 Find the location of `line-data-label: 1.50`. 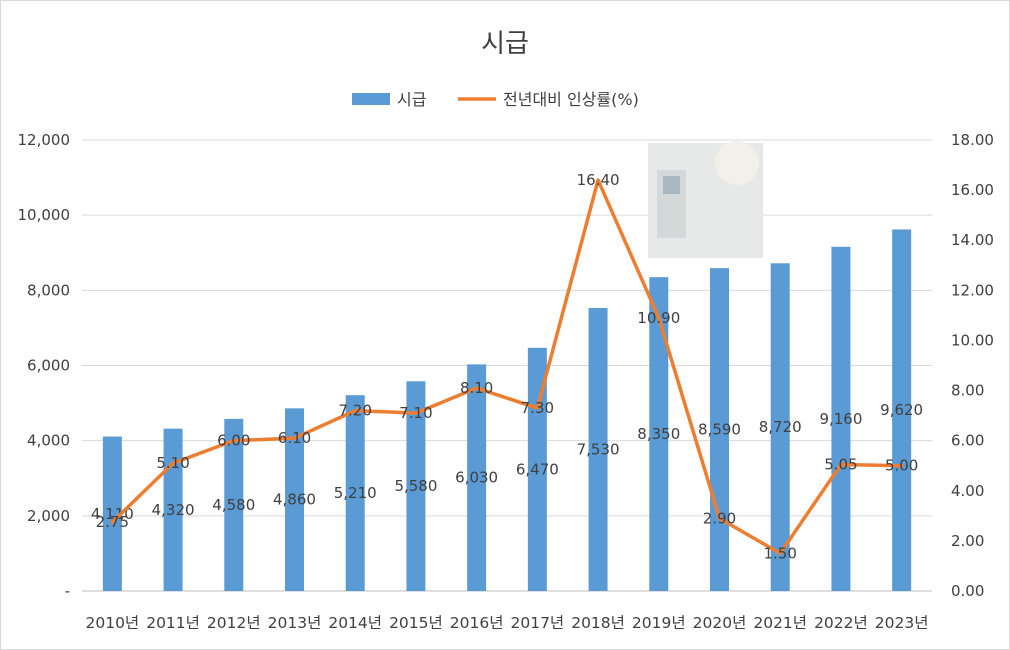

line-data-label: 1.50 is located at coordinates (780, 553).